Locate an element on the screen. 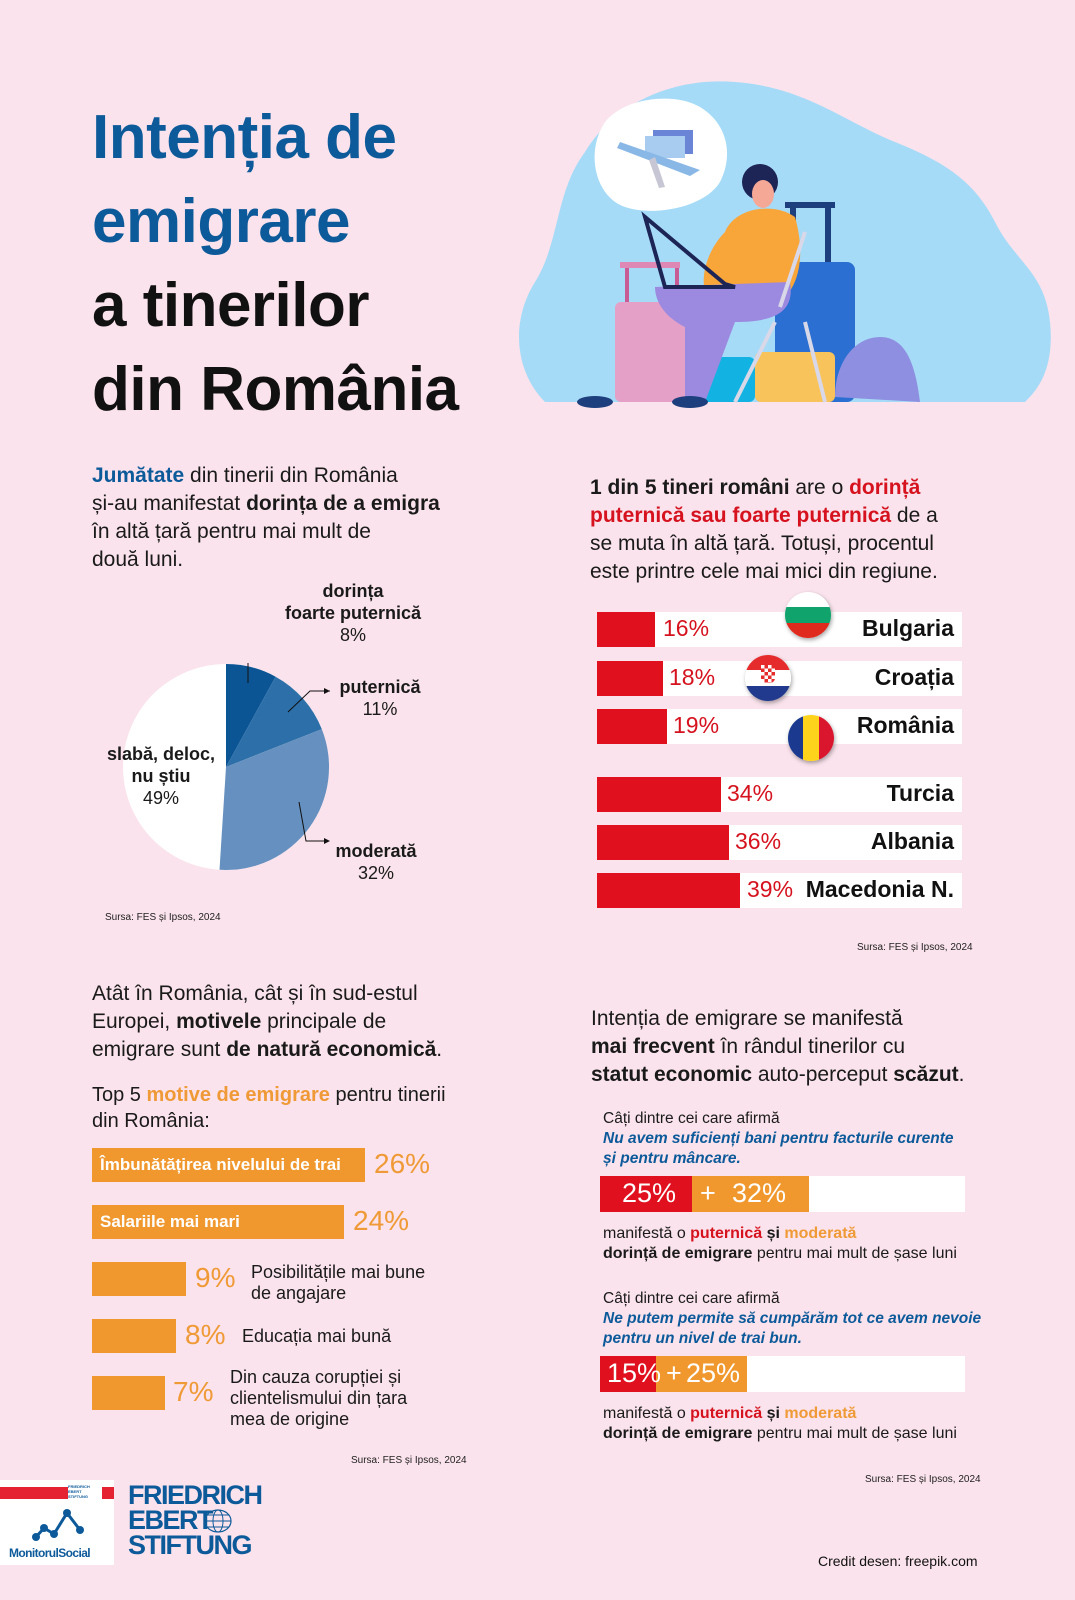  network-graph-icon is located at coordinates (58, 1525).